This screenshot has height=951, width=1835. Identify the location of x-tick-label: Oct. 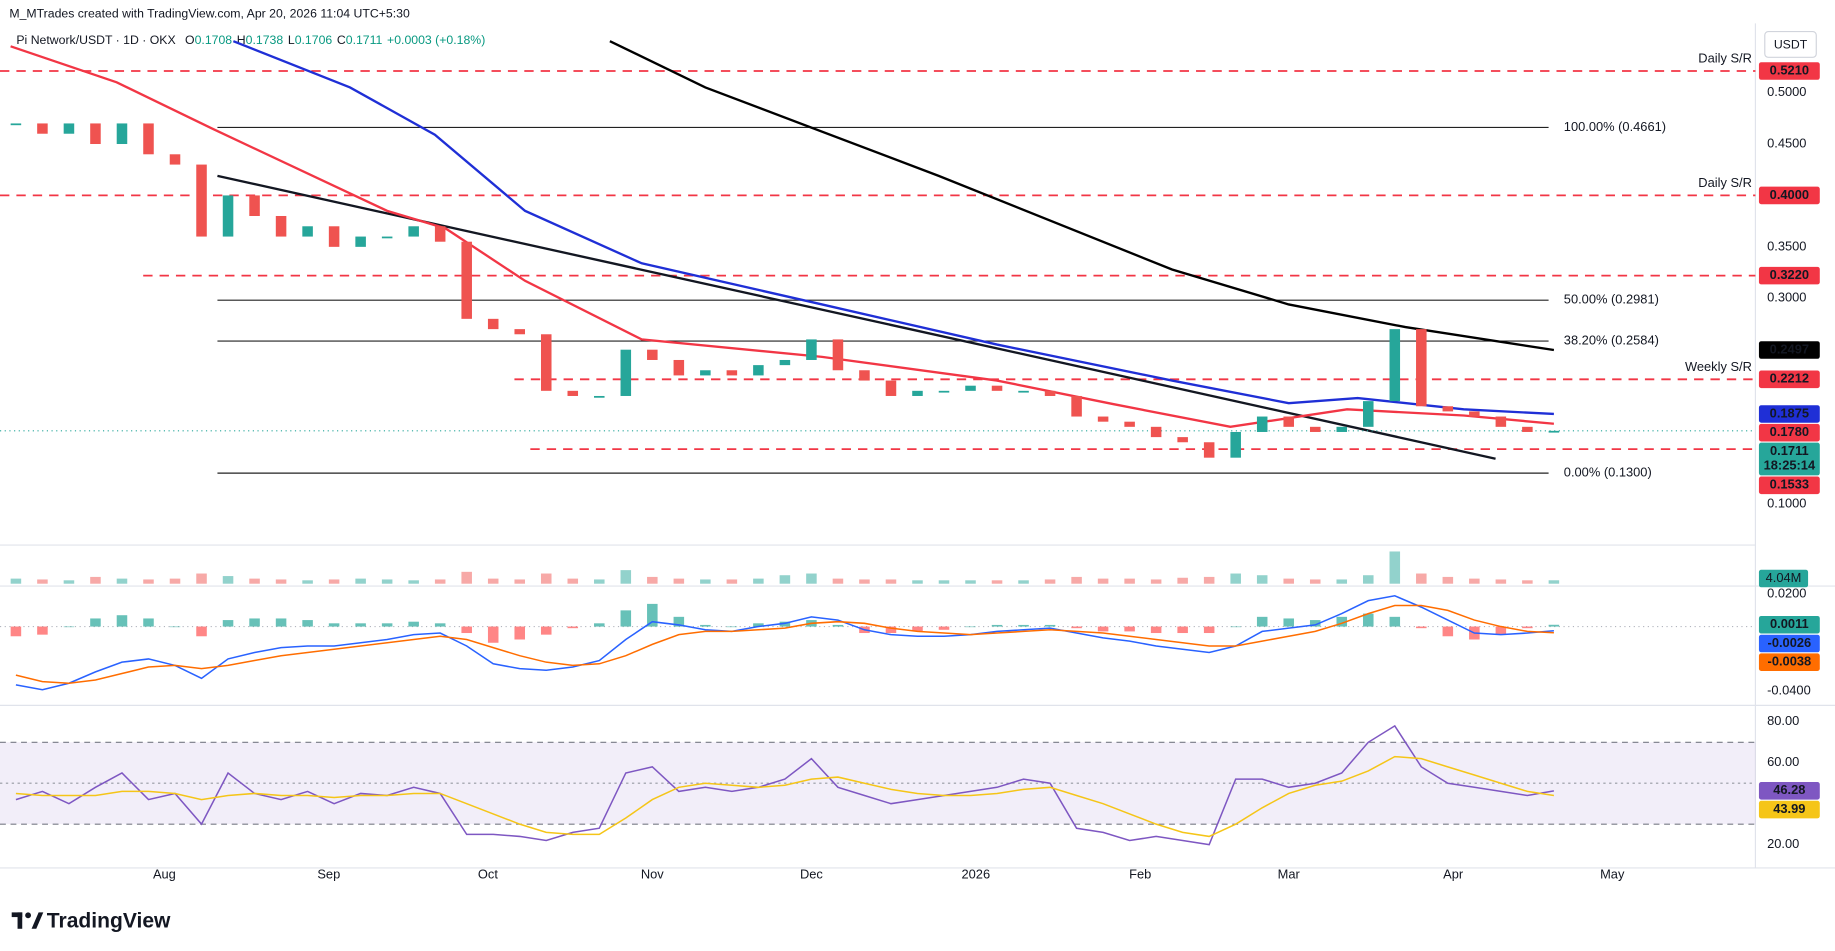
(488, 873).